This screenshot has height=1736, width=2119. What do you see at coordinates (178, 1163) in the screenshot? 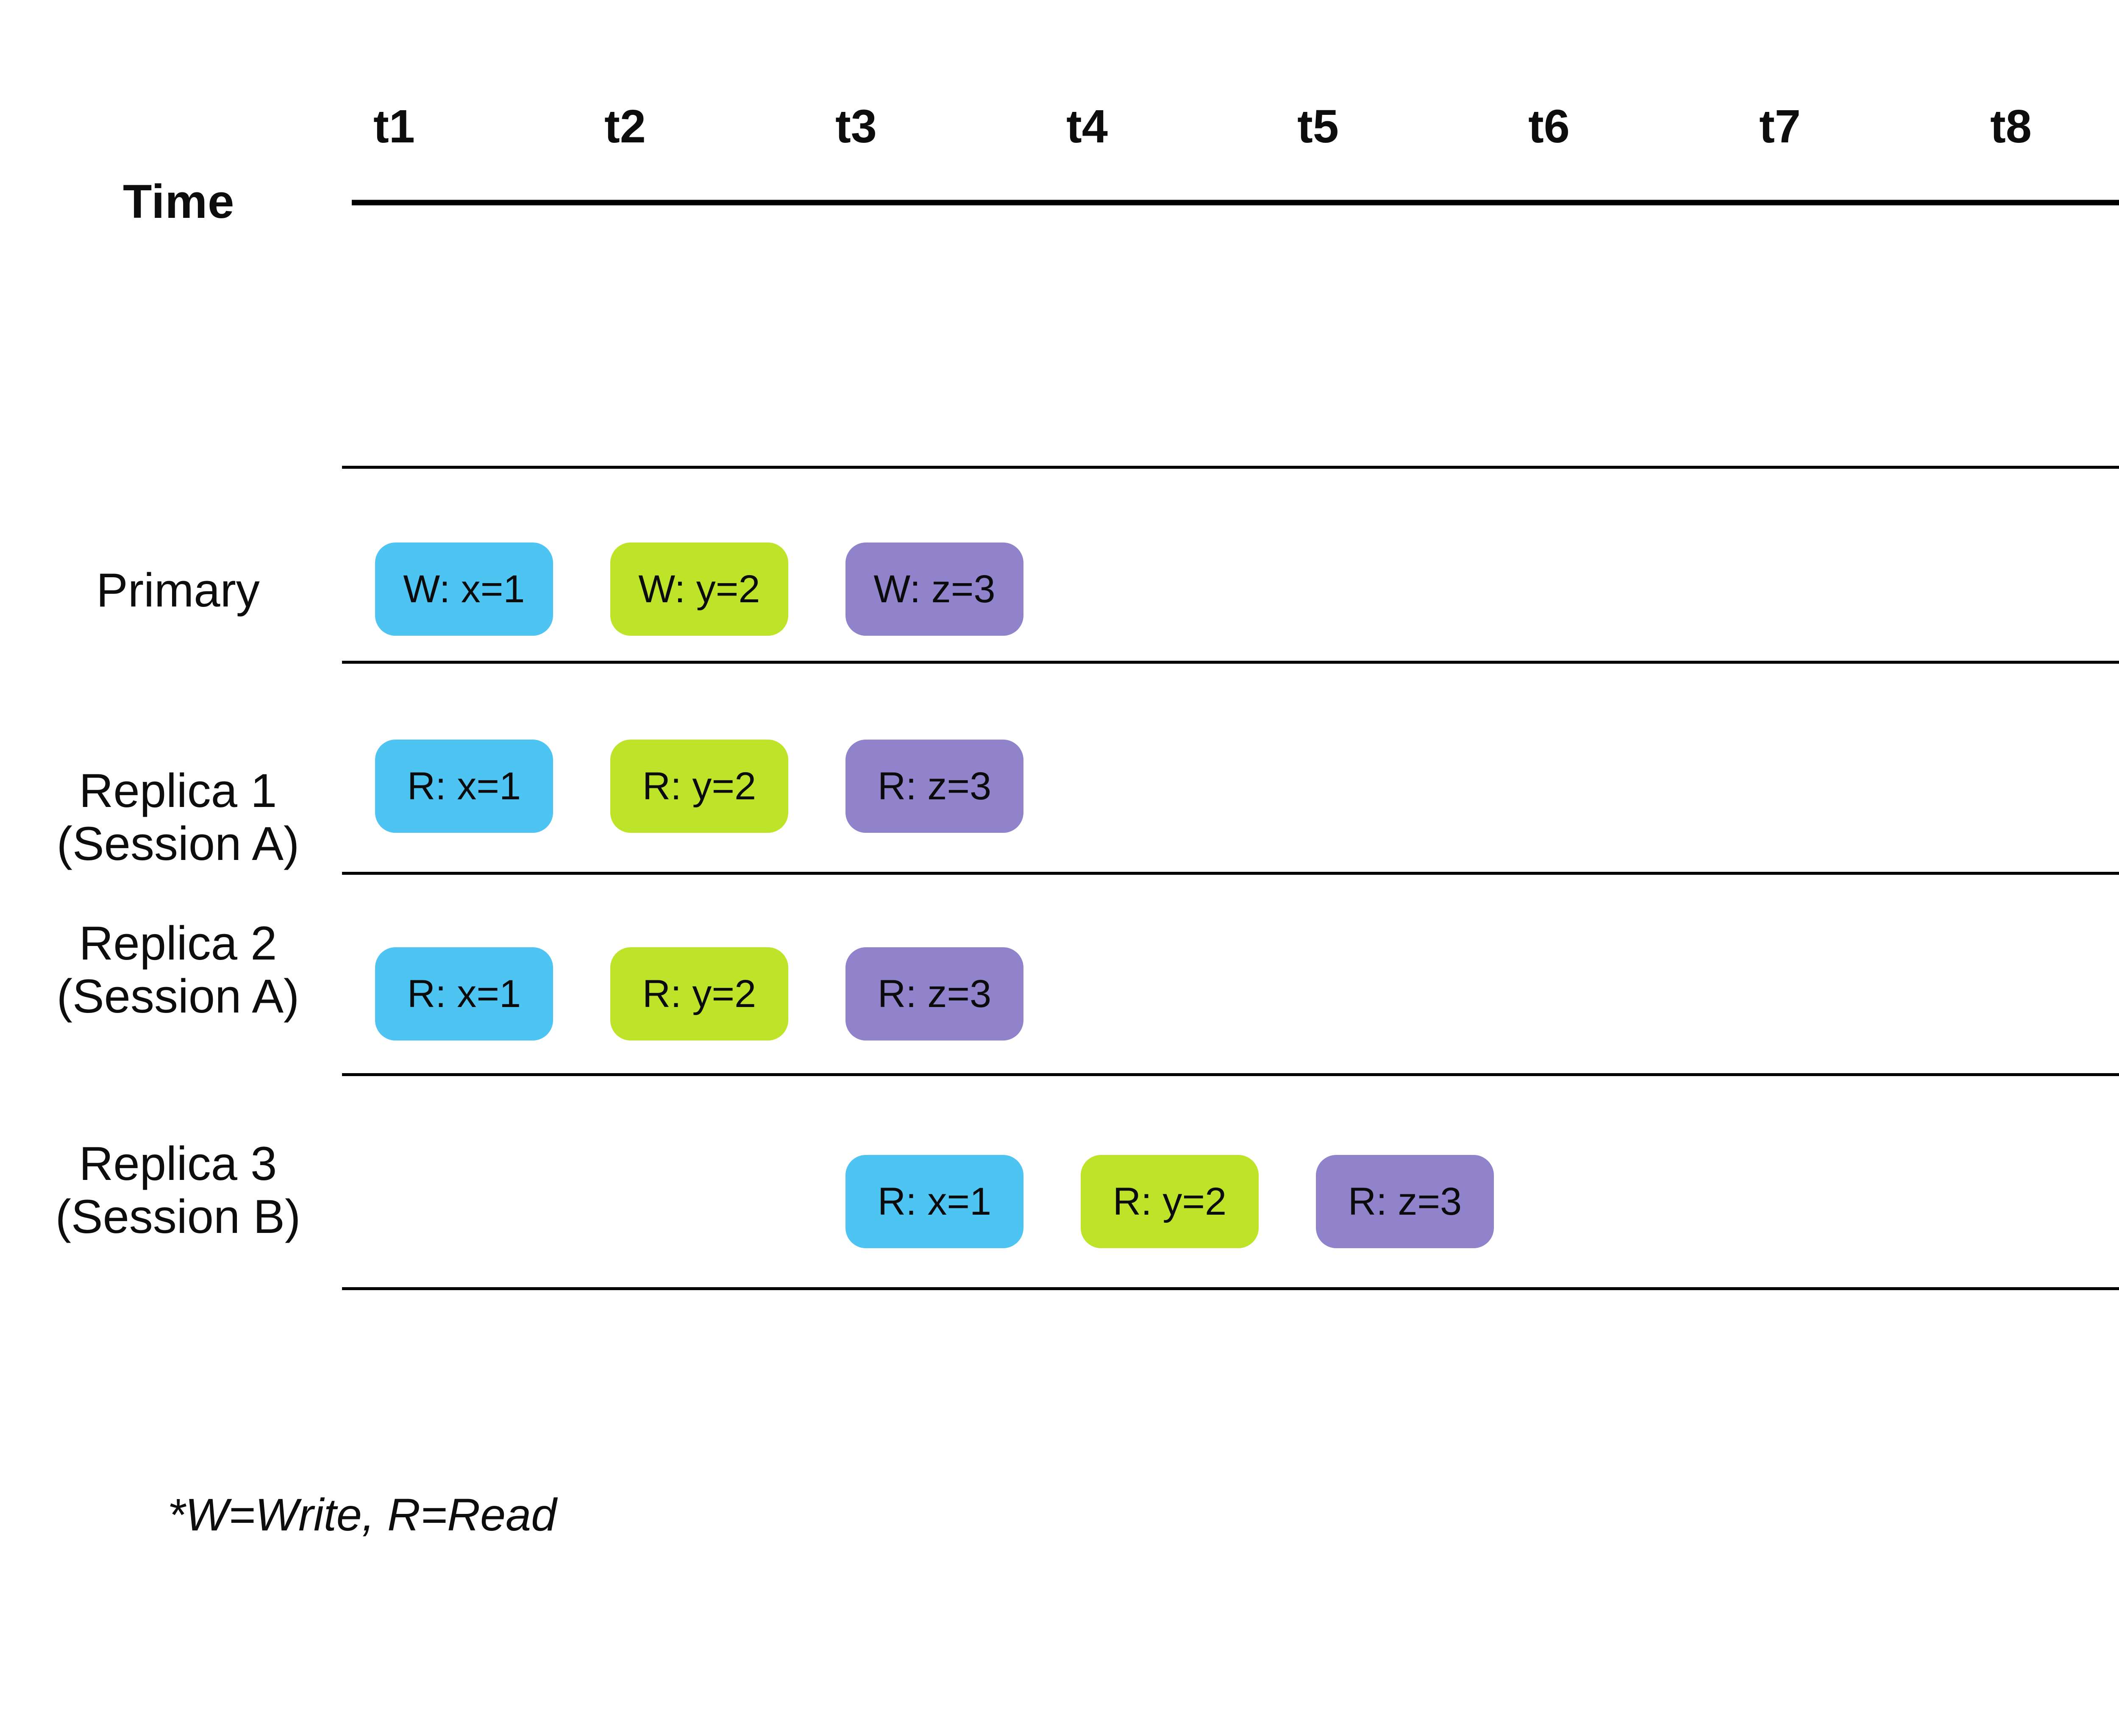
I see `row-label-line: Replica 3` at bounding box center [178, 1163].